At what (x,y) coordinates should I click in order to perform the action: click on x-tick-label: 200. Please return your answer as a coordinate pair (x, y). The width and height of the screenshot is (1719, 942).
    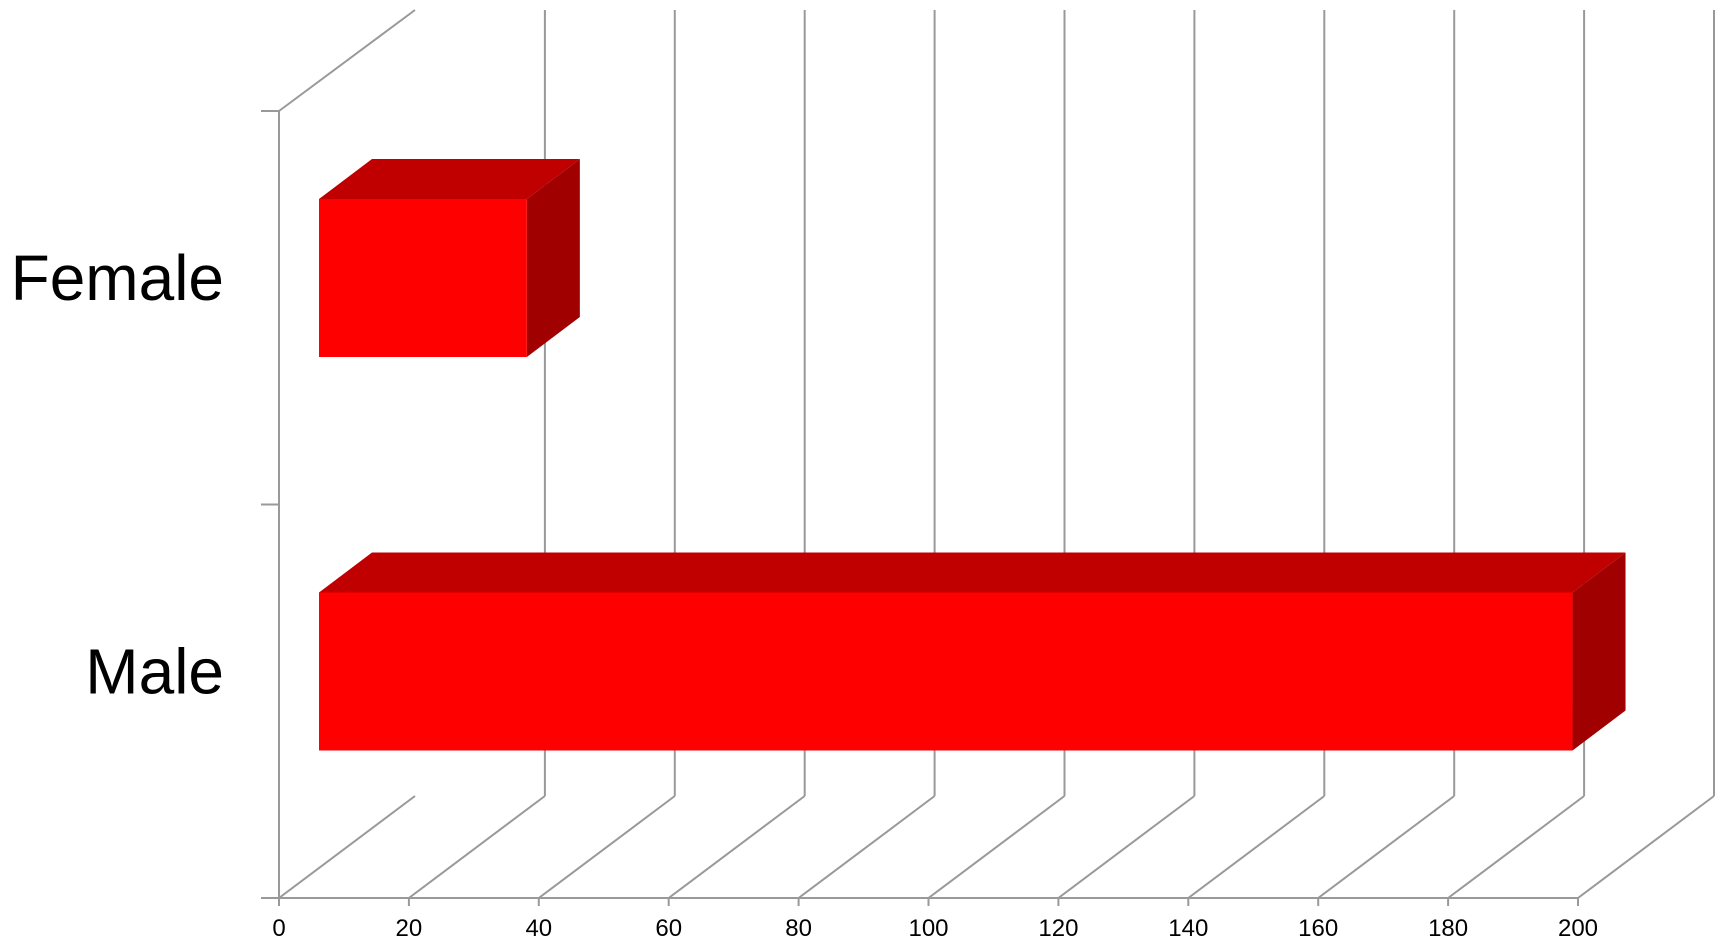
    Looking at the image, I should click on (1578, 928).